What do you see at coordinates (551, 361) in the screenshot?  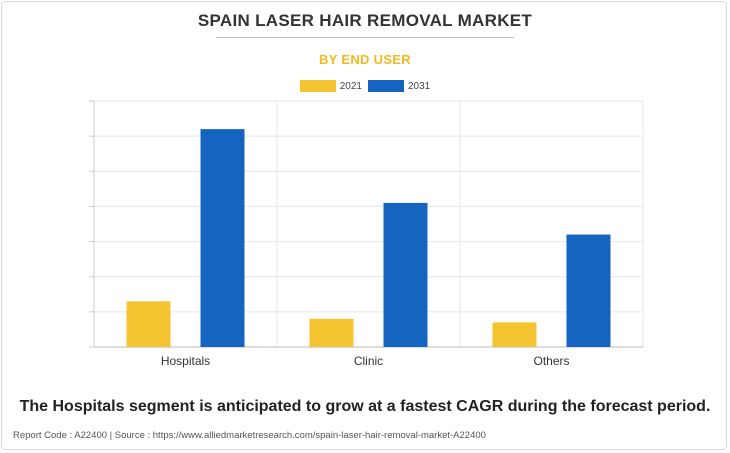 I see `x-tick-label-others: Others` at bounding box center [551, 361].